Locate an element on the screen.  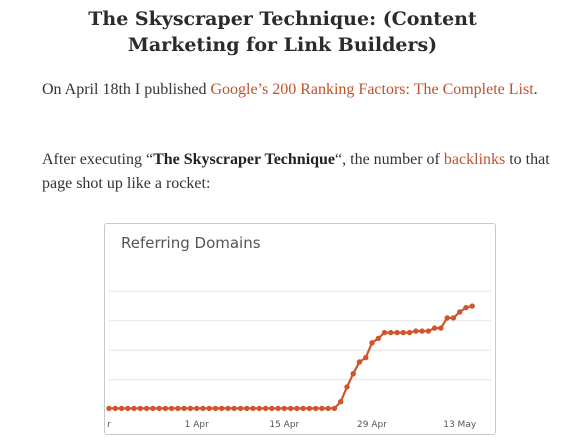
x-tick-label: 29 Apr is located at coordinates (372, 425).